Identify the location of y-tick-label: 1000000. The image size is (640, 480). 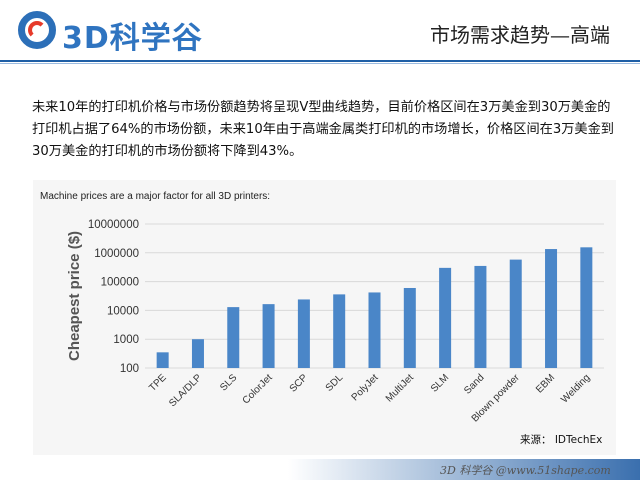
(116, 254).